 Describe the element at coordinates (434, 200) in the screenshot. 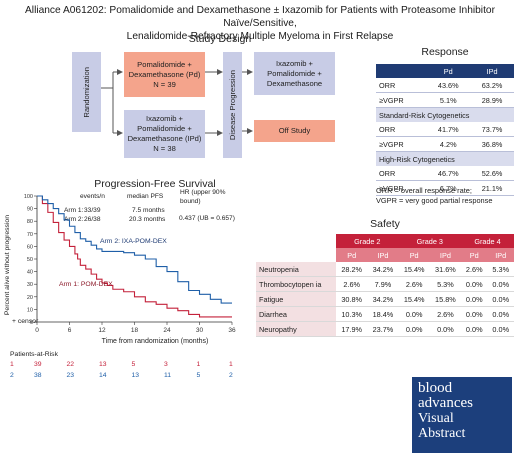

I see `footnote-vgpr: VGPR = very good partial response` at that location.